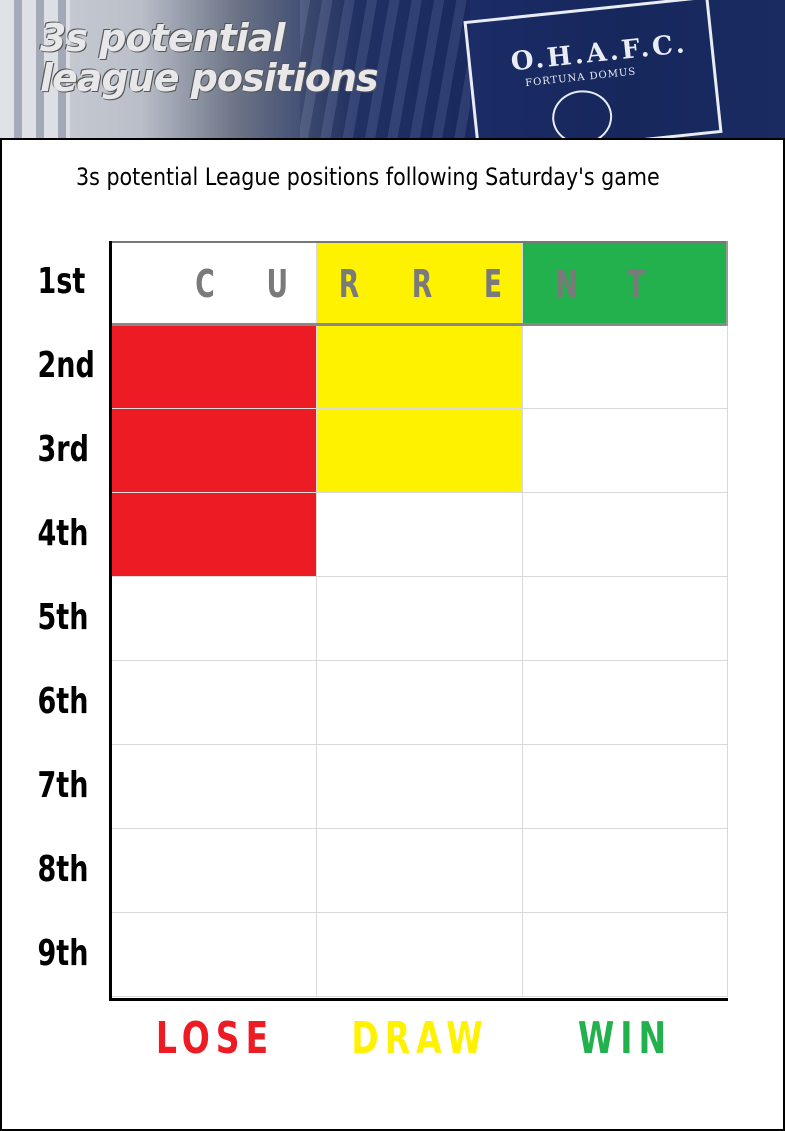 The height and width of the screenshot is (1131, 785). What do you see at coordinates (215, 367) in the screenshot?
I see `cell-lose-2nd` at bounding box center [215, 367].